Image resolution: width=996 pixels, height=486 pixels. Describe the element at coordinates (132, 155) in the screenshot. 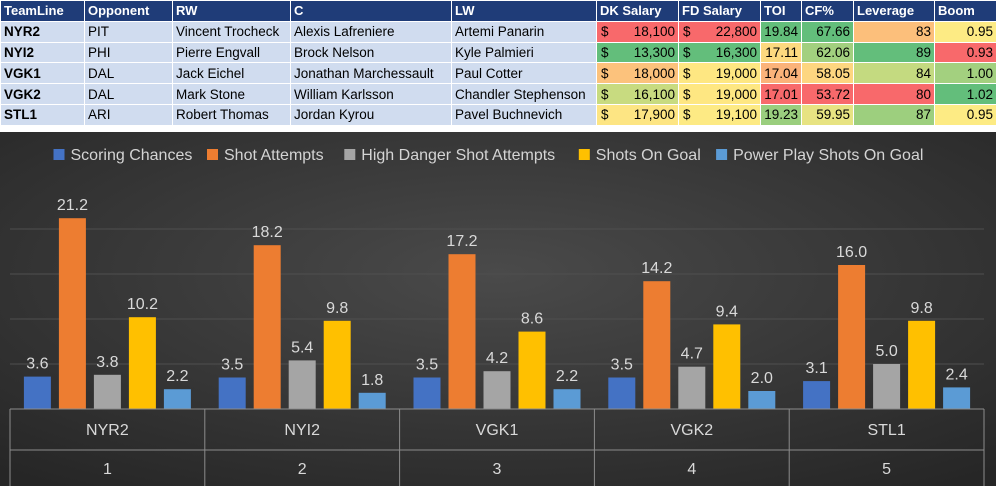

I see `legend-label: Scoring Chances` at that location.